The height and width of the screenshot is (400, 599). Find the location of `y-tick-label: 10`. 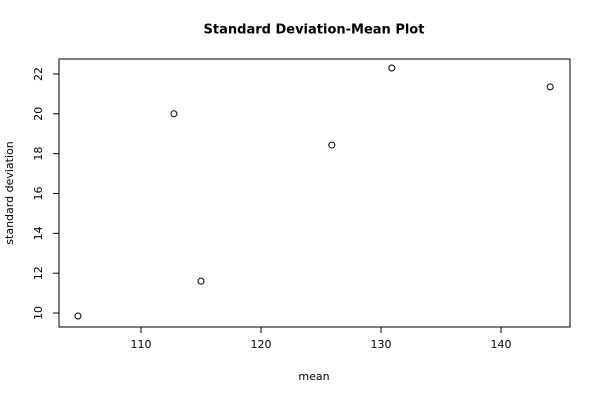

y-tick-label: 10 is located at coordinates (38, 313).